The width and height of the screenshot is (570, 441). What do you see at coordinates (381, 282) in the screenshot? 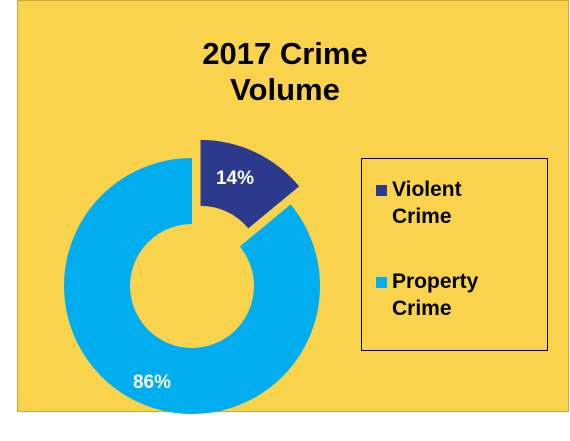
I see `legend-swatch-property-crime` at bounding box center [381, 282].